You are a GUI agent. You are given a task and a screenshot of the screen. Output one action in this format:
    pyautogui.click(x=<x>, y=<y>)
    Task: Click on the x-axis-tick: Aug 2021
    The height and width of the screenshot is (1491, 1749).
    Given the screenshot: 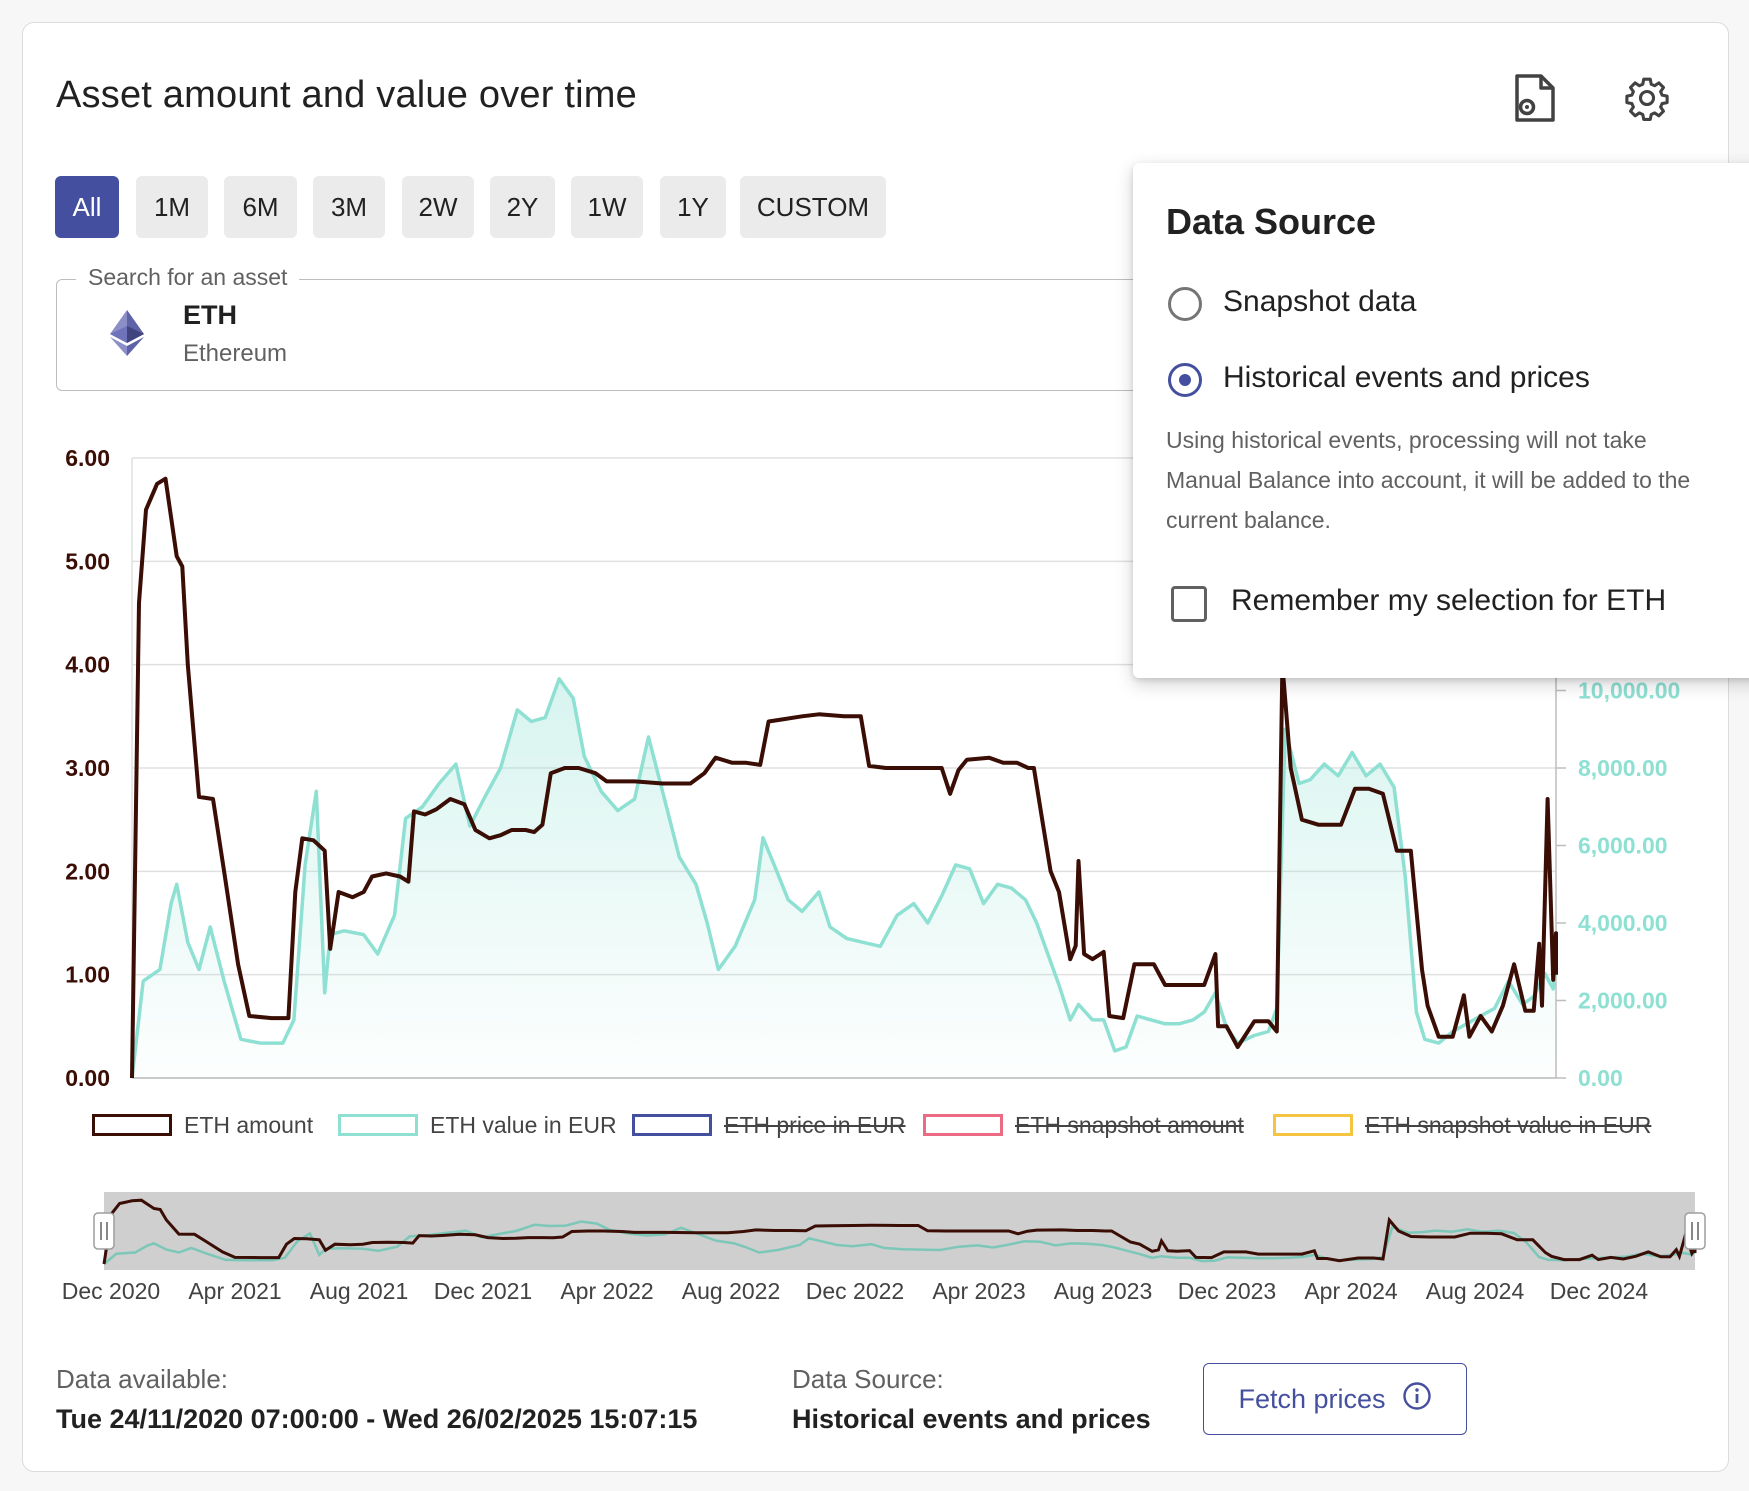 What is the action you would take?
    pyautogui.click(x=359, y=1291)
    